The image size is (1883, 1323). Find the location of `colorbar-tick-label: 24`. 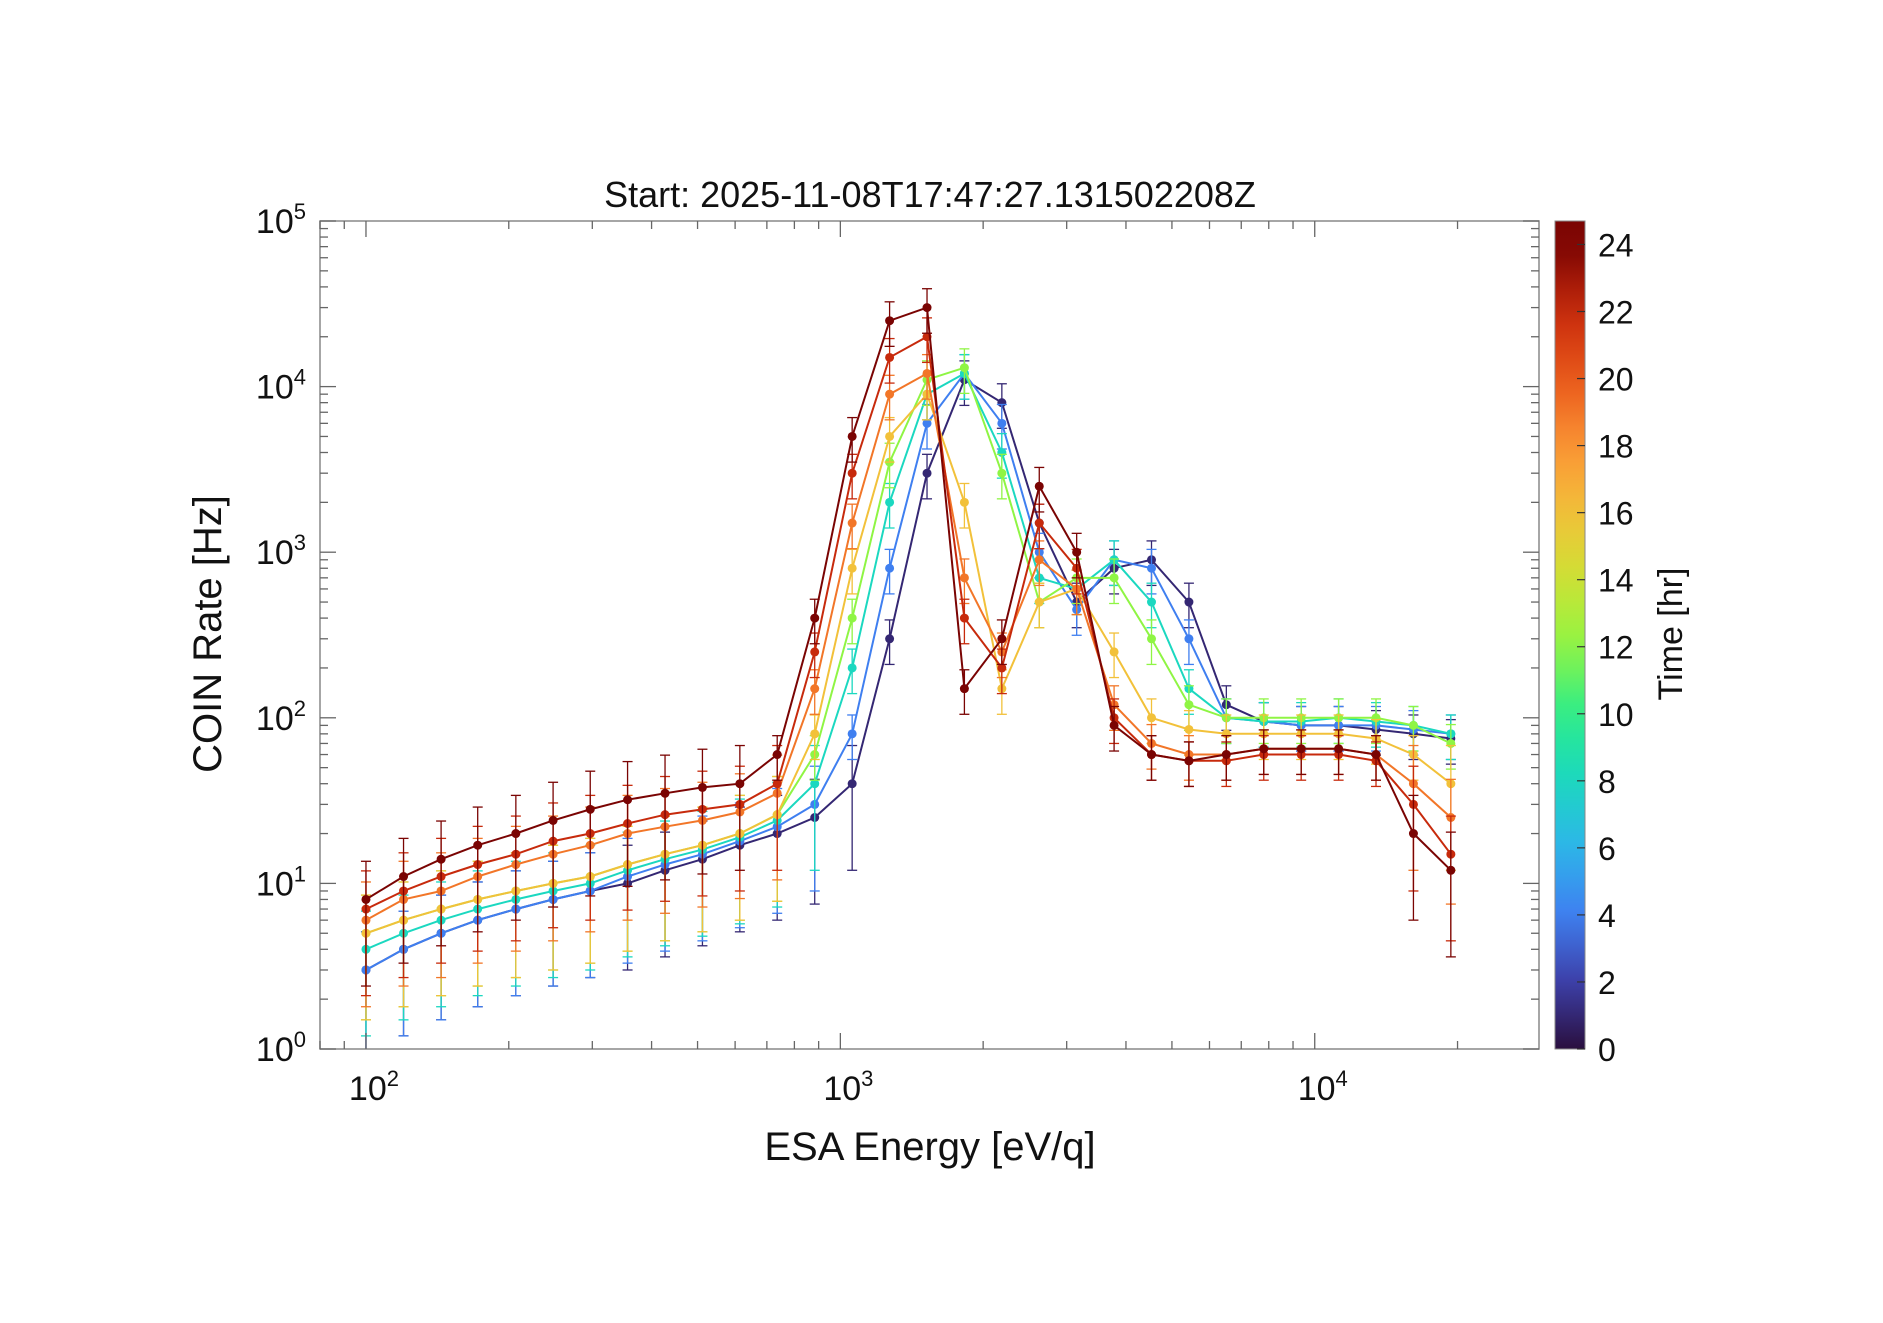

colorbar-tick-label: 24 is located at coordinates (1616, 245).